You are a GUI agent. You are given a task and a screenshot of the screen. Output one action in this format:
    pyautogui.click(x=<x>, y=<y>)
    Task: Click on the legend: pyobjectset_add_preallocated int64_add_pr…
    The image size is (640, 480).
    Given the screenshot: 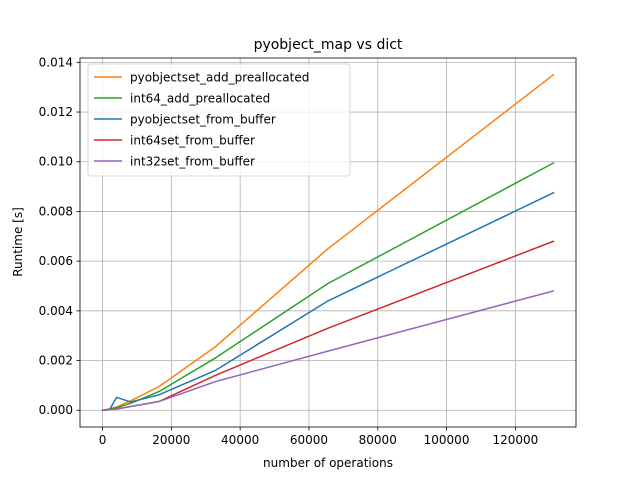 What is the action you would take?
    pyautogui.click(x=219, y=120)
    